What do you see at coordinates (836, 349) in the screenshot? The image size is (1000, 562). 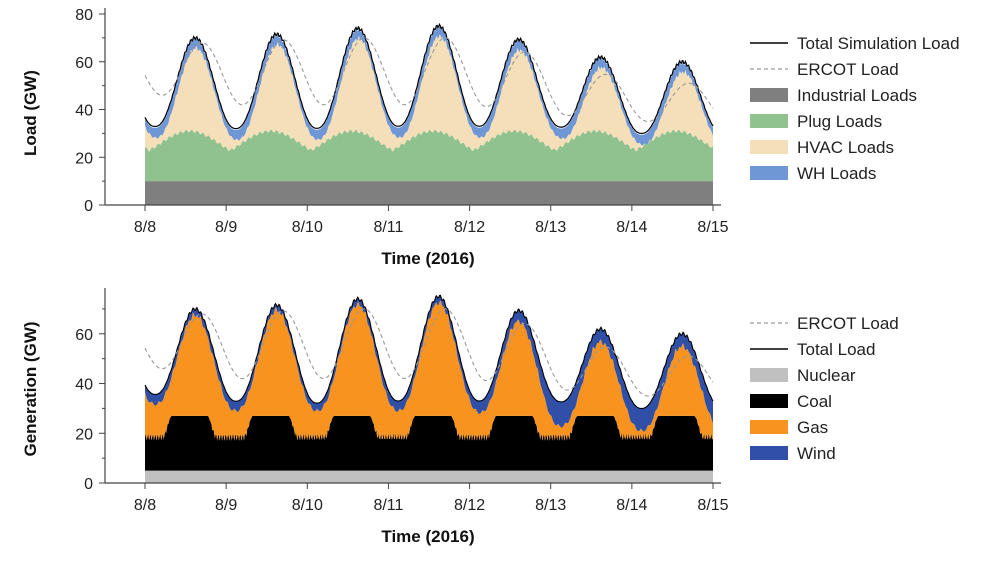 I see `generation-chart-legend-label: Total Load` at bounding box center [836, 349].